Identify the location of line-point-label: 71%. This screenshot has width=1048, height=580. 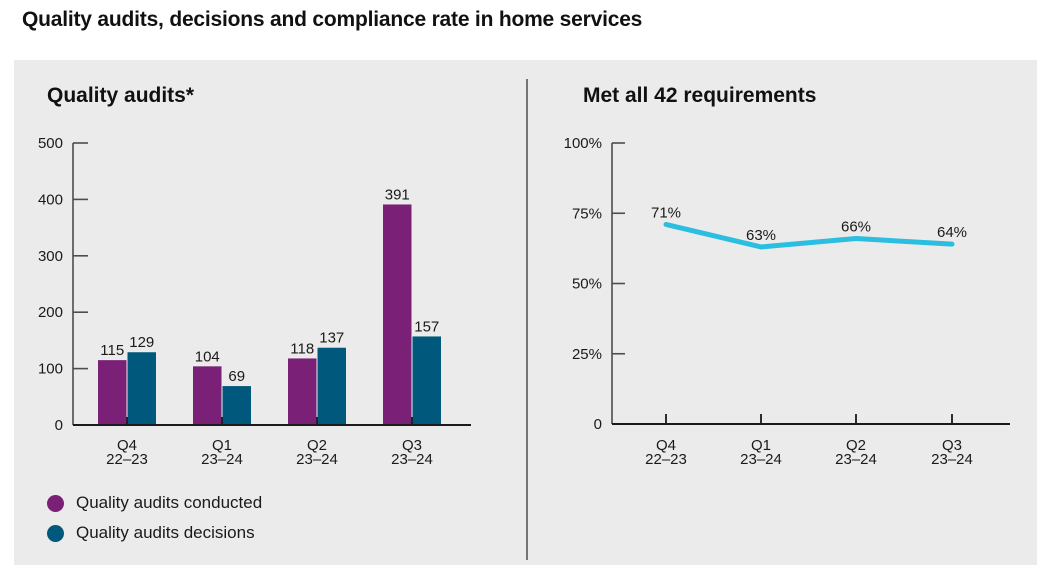
(666, 212).